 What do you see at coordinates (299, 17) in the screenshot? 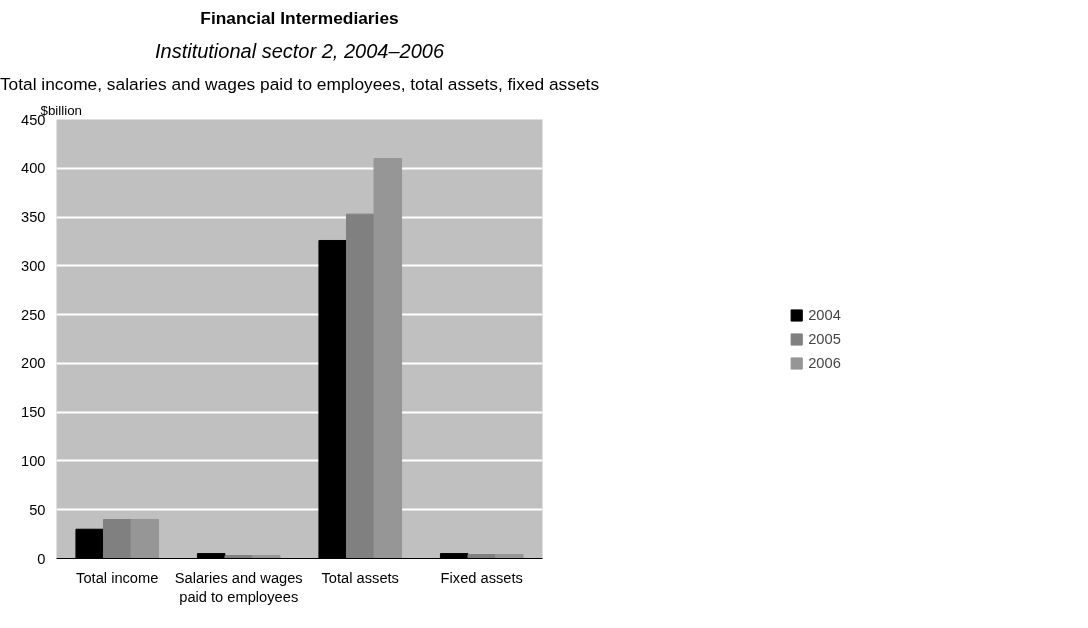
I see `chart-title: Financial Intermediaries` at bounding box center [299, 17].